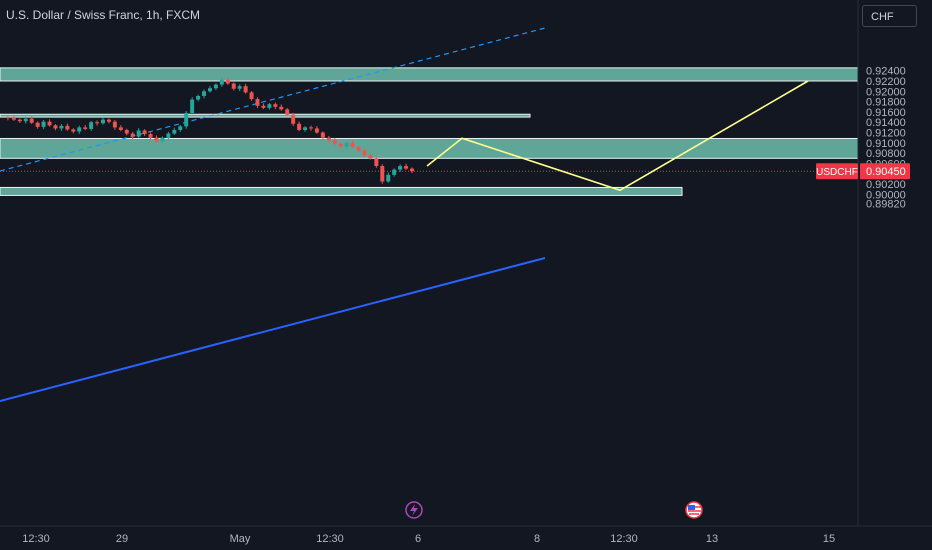  I want to click on projection-path, so click(617, 136).